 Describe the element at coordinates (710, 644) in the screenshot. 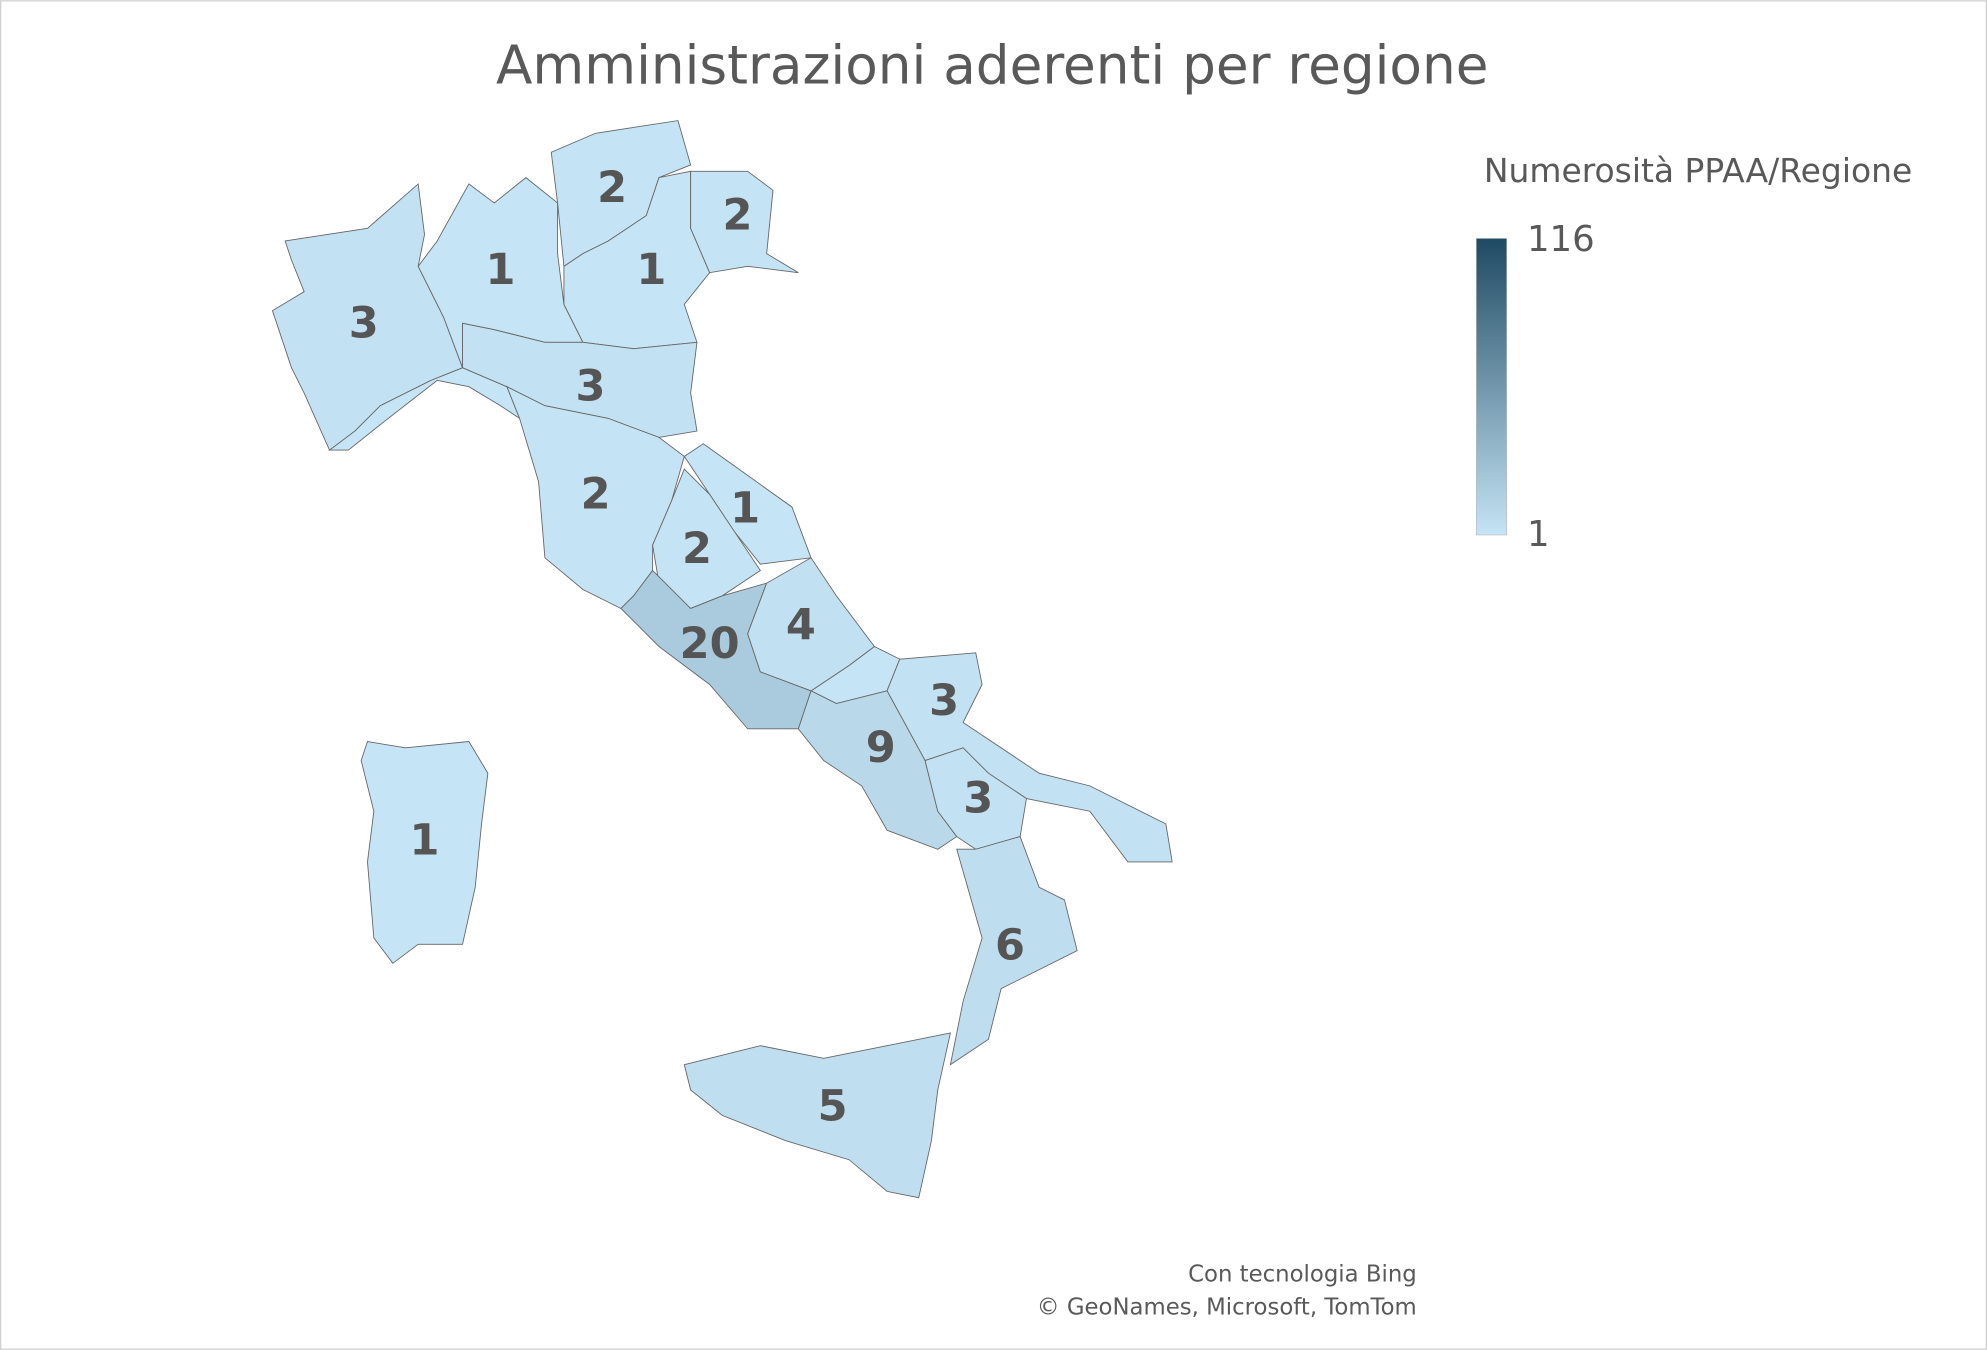

I see `region-value-label: 20` at that location.